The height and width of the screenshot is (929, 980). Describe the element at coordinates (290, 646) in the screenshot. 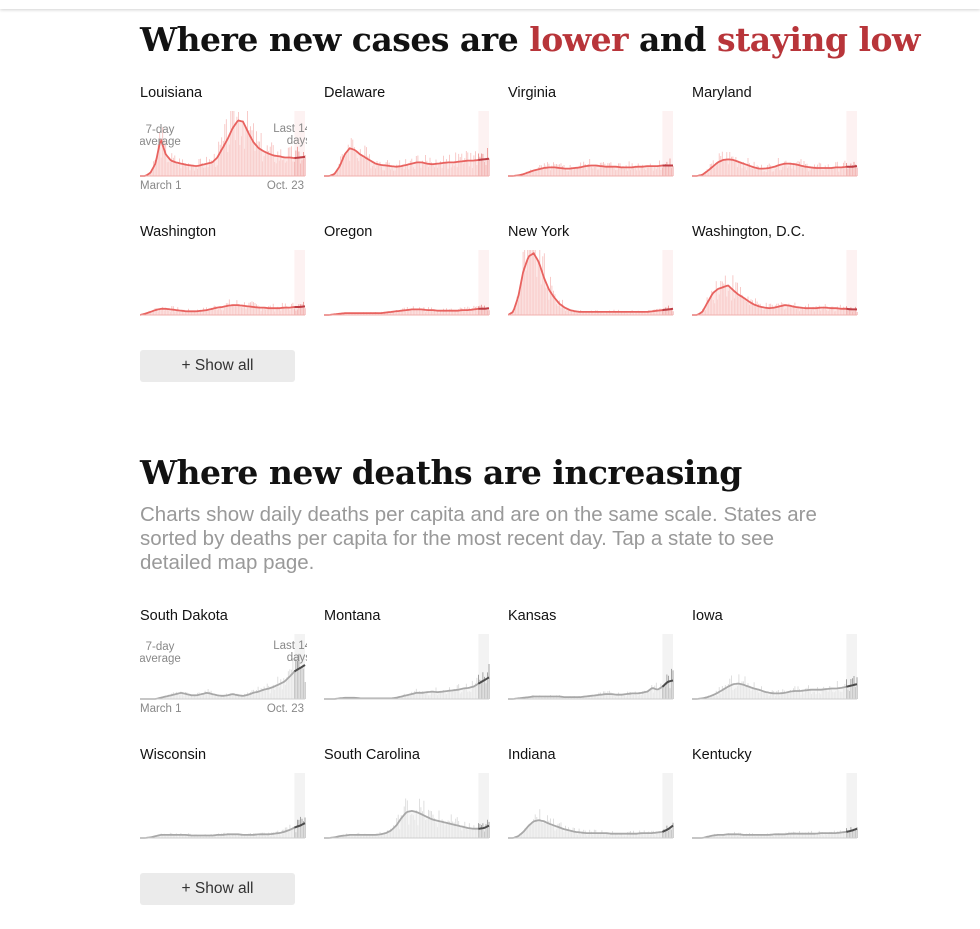

I see `last-14-label: Last 14` at that location.